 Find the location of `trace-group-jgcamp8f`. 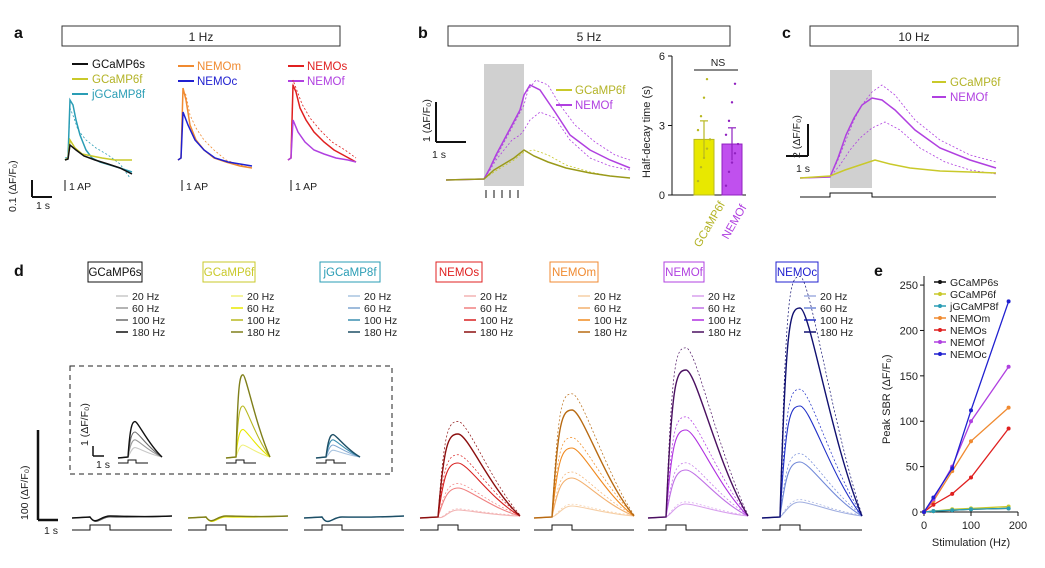

trace-group-jgcamp8f is located at coordinates (354, 523).